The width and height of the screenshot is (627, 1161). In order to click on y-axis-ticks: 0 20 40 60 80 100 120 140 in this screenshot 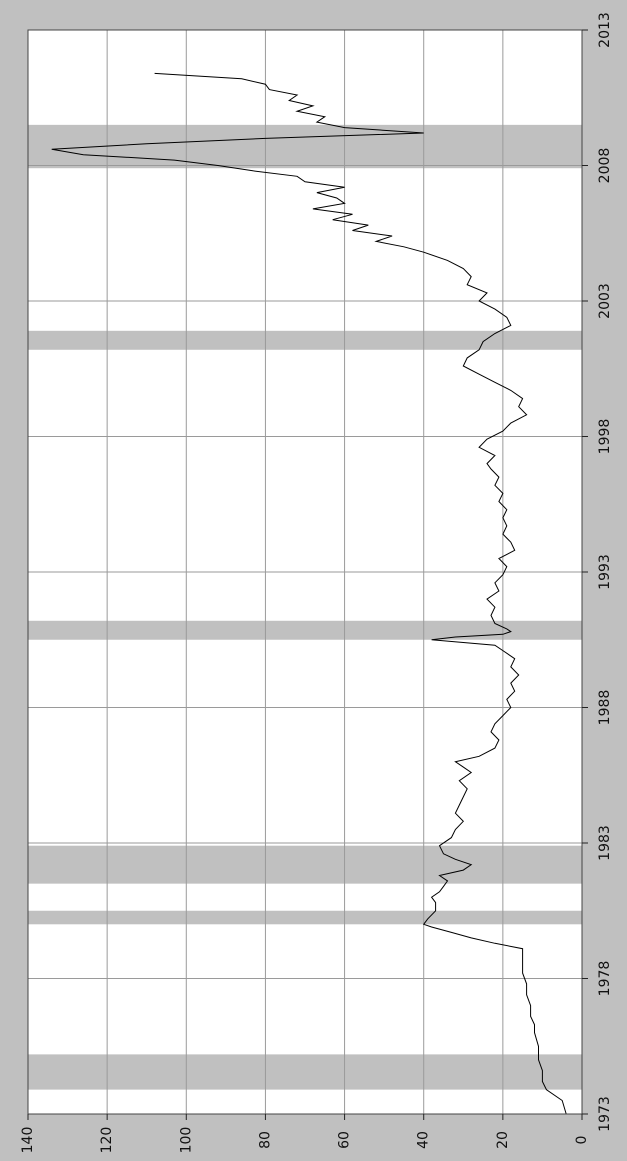, I will do `click(305, 1133)`.